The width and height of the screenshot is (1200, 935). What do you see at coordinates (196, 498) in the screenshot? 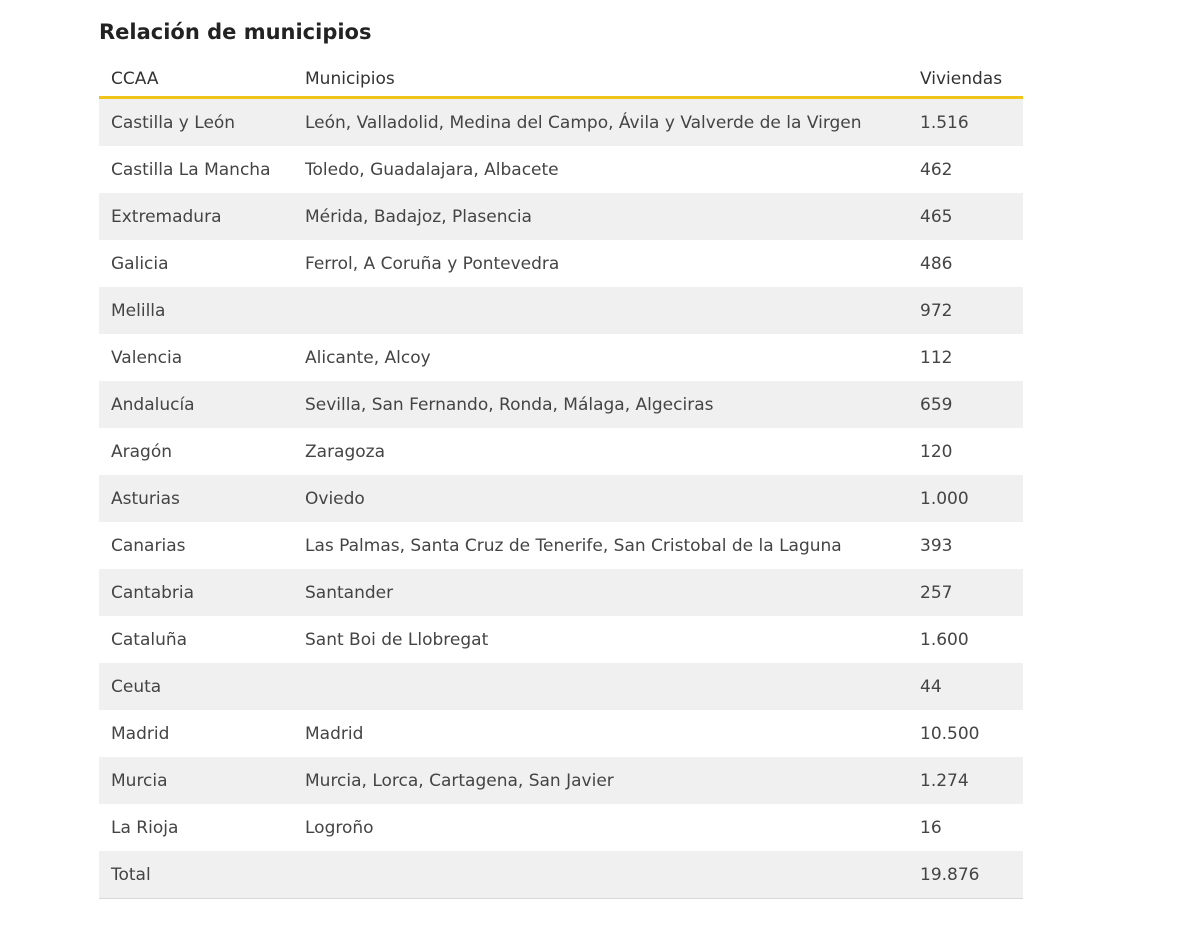
I see `cell-ccaa: Asturias` at bounding box center [196, 498].